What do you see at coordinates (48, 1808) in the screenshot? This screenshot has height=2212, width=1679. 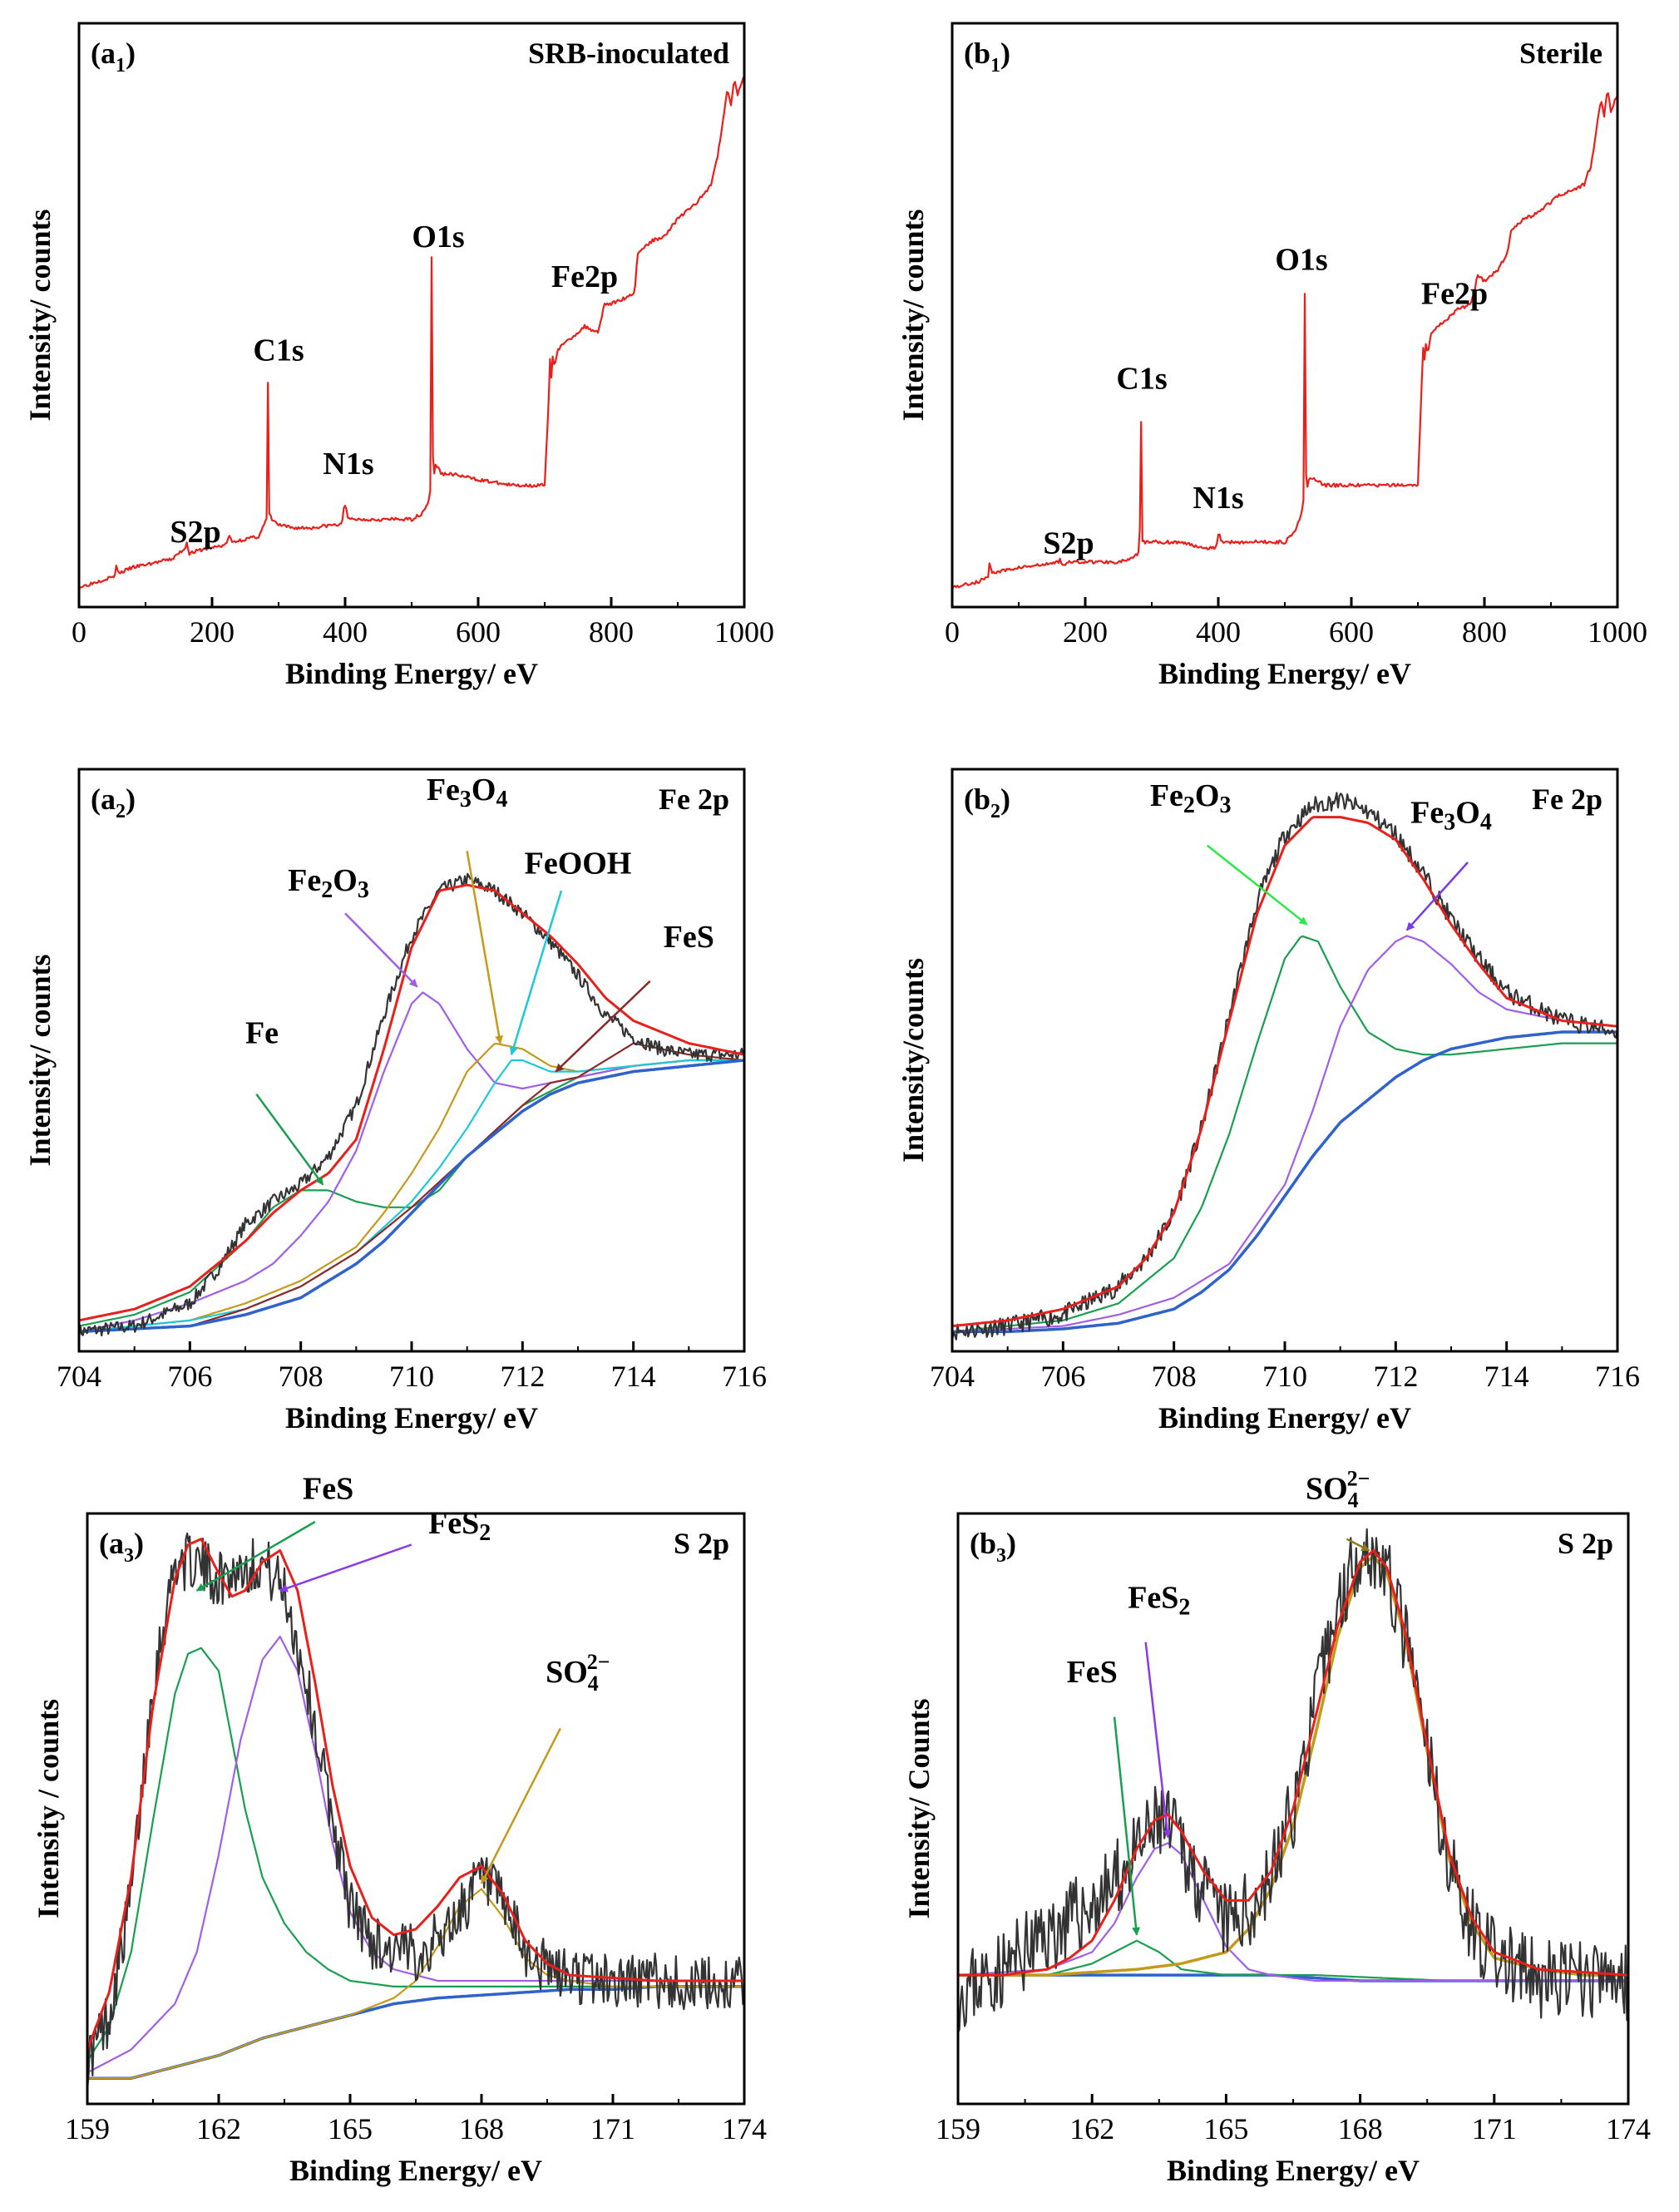 I see `y-axis-label: Intensity / counts` at bounding box center [48, 1808].